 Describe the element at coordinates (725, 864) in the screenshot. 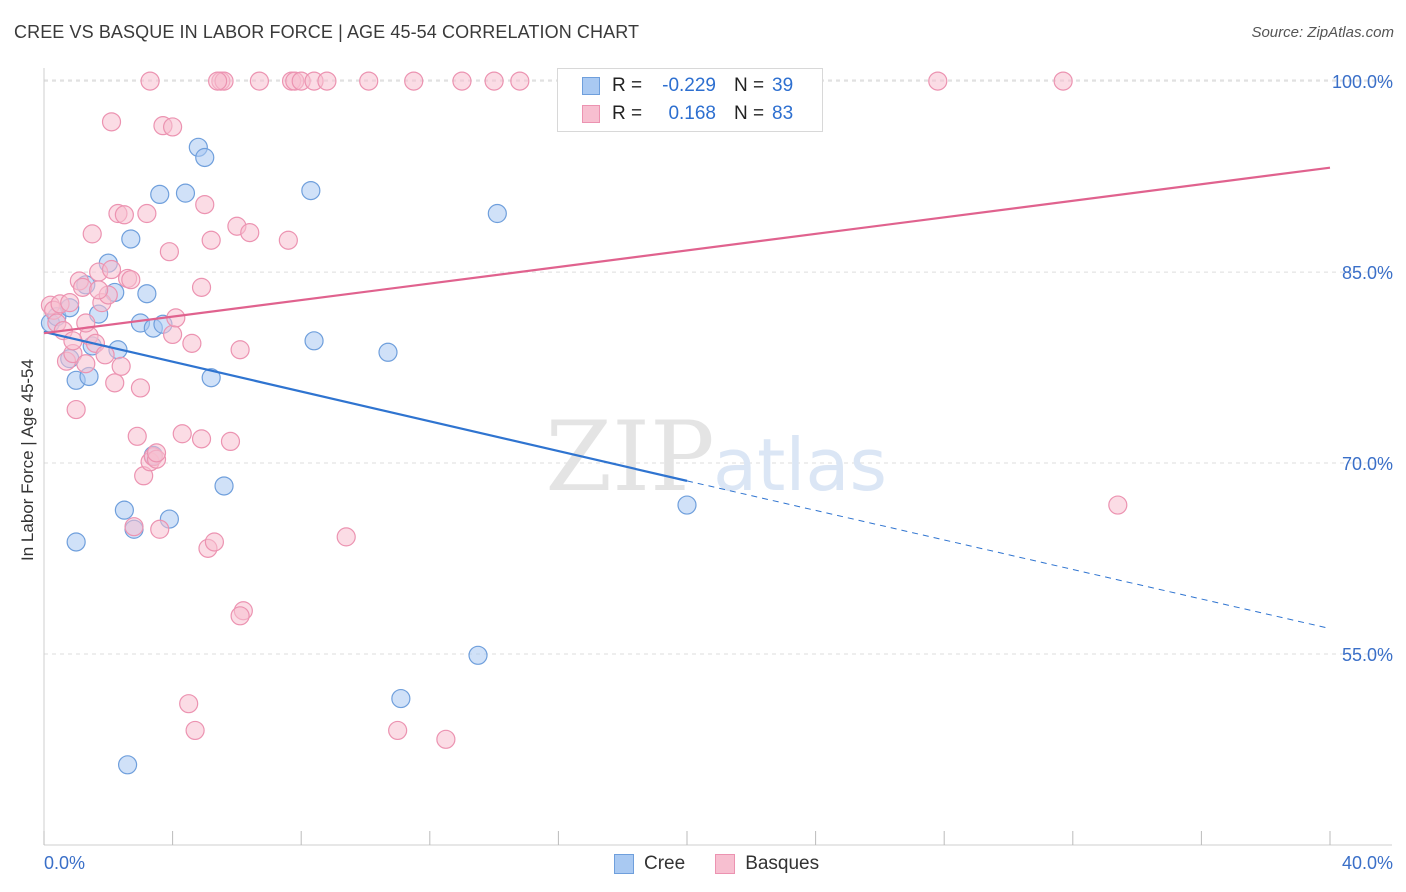

I see `series-swatch-basques` at that location.